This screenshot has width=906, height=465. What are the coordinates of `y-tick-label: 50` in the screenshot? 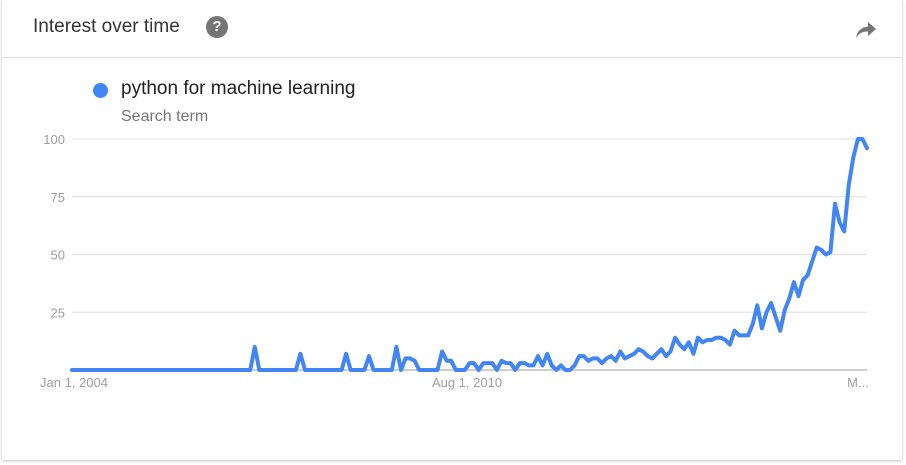 It's located at (58, 255).